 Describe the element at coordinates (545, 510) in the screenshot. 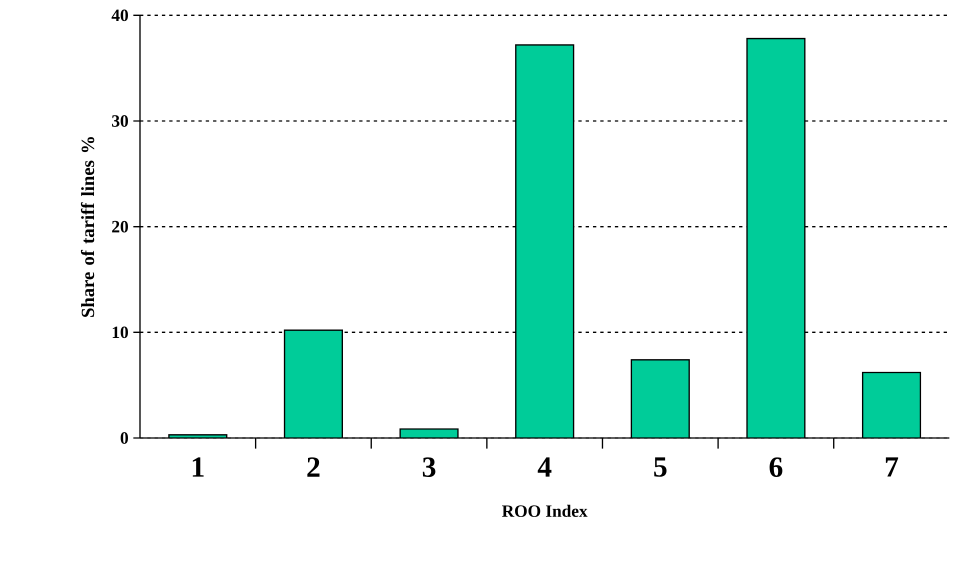

I see `x-axis-title: ROO Index` at that location.